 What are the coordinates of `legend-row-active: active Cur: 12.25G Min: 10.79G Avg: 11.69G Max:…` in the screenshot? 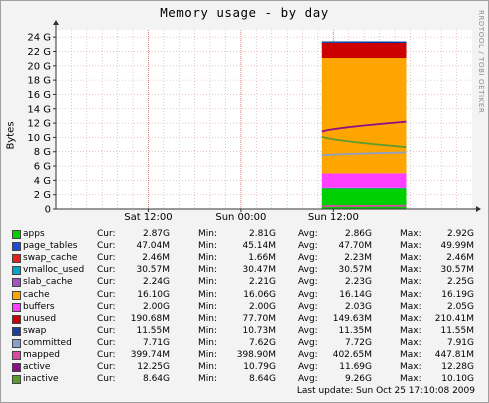 It's located at (244, 367).